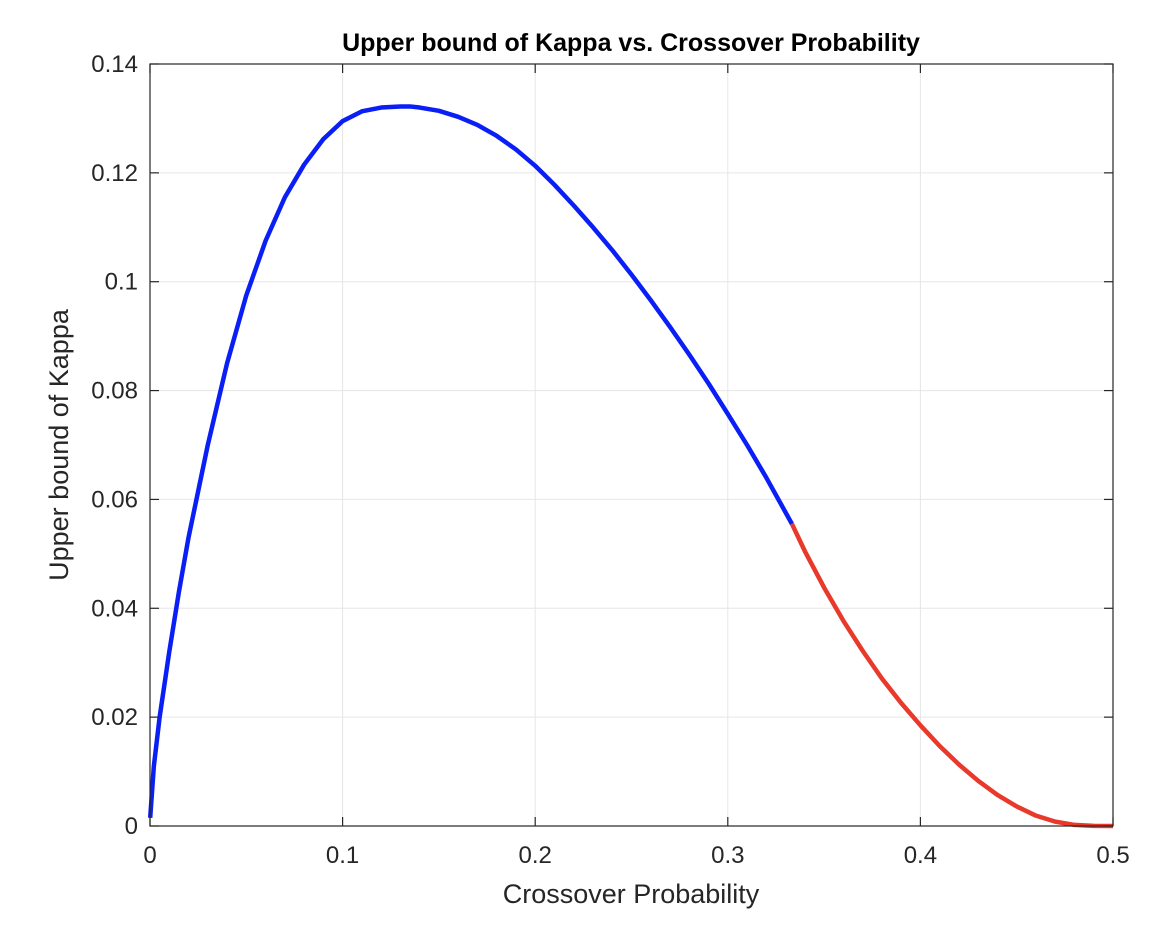 This screenshot has height=934, width=1150. I want to click on x-tick-label: 0.5, so click(1112, 855).